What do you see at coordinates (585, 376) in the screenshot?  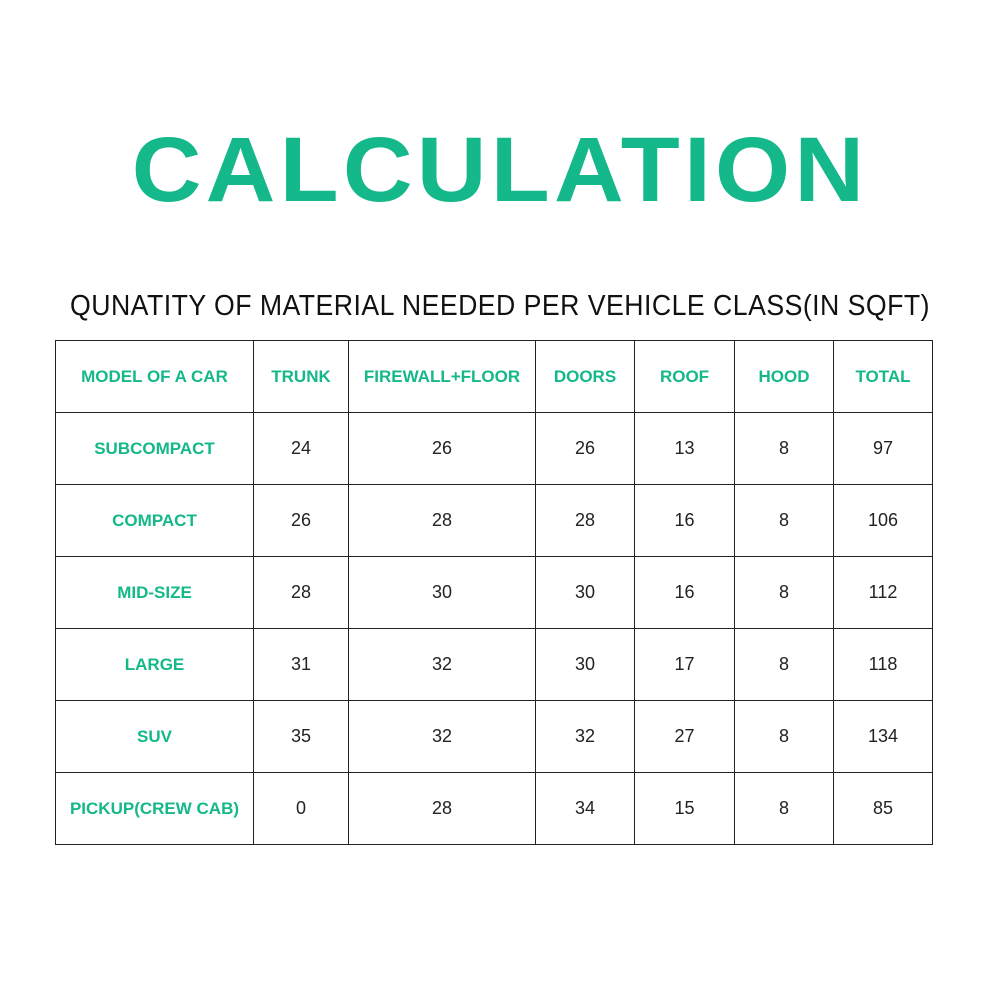 I see `column-header: DOORS` at bounding box center [585, 376].